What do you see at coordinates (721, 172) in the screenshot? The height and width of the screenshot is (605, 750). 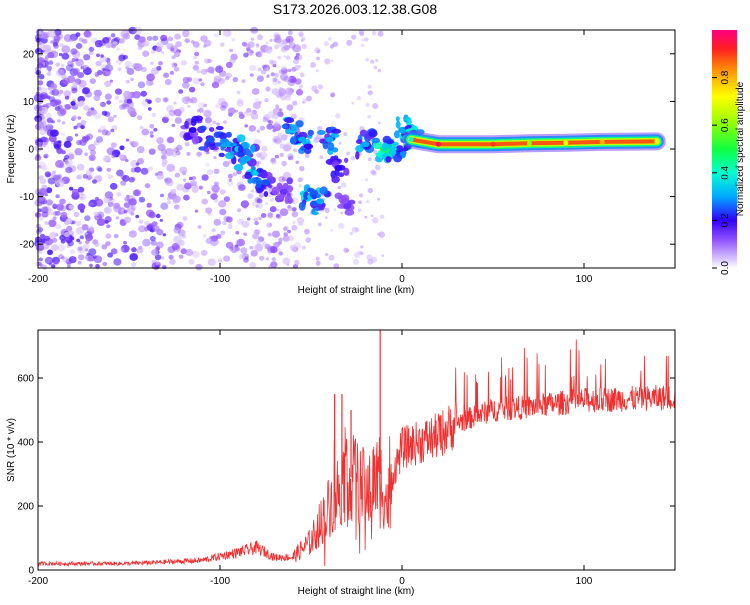 I see `colorbar-ticks: 0.0 0.2 0.4 0.6 0.8` at bounding box center [721, 172].